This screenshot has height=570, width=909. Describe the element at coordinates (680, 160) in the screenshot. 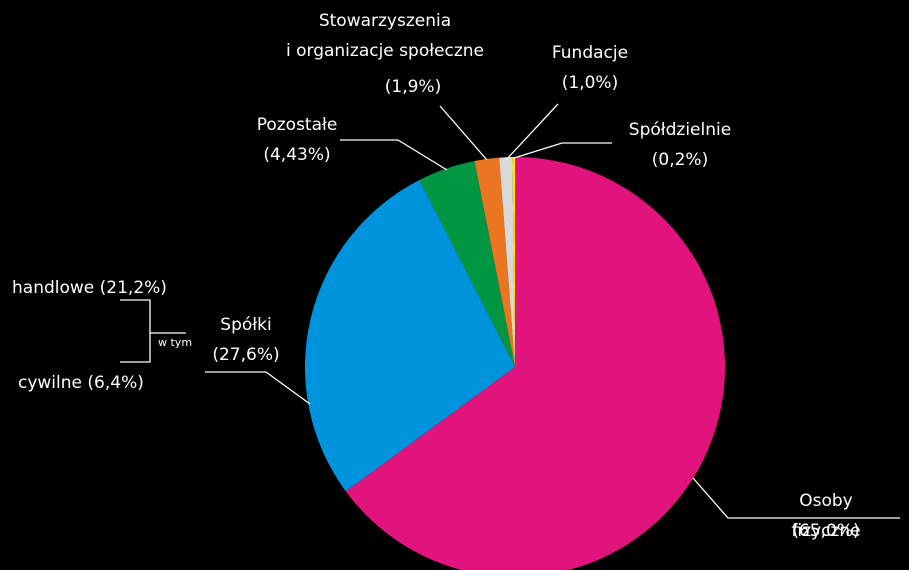

I see `slice-value: (0,2%)` at that location.